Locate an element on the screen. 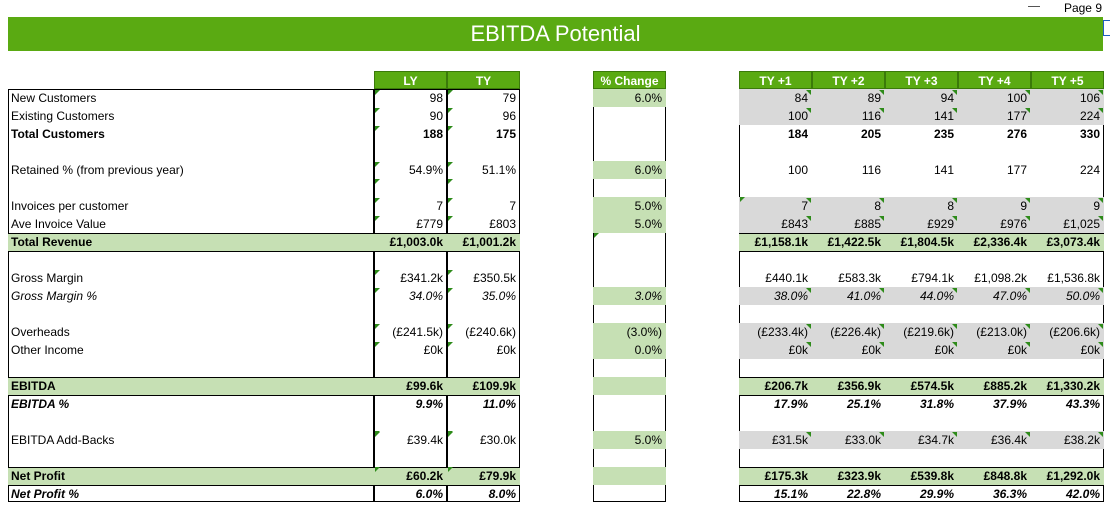  value-ty-plus-1: 84 is located at coordinates (775, 98).